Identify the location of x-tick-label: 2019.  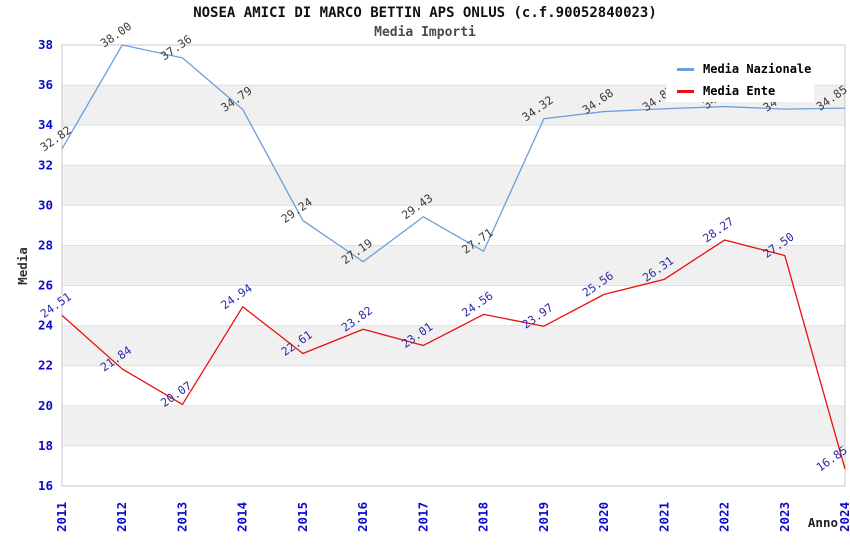
(543, 517).